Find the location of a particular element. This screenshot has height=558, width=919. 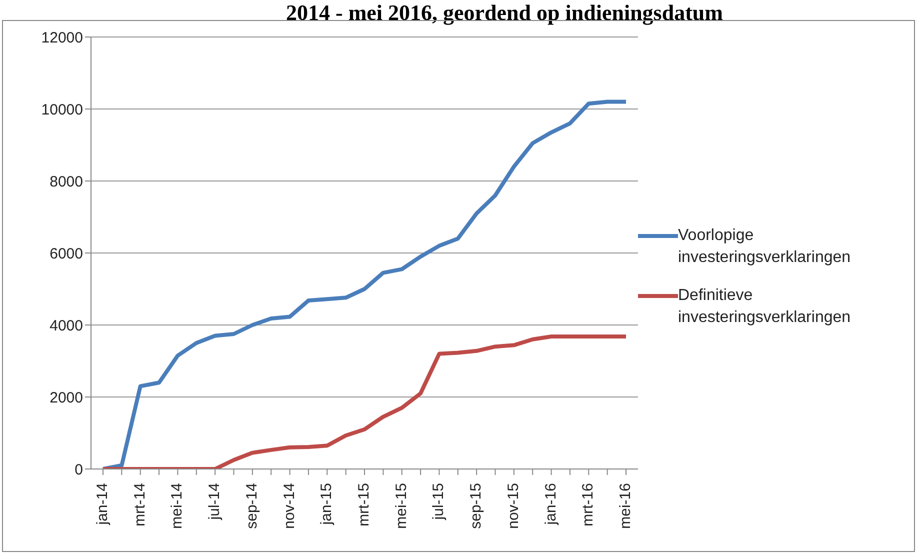

x-tick-label: mrt-14 is located at coordinates (139, 504).